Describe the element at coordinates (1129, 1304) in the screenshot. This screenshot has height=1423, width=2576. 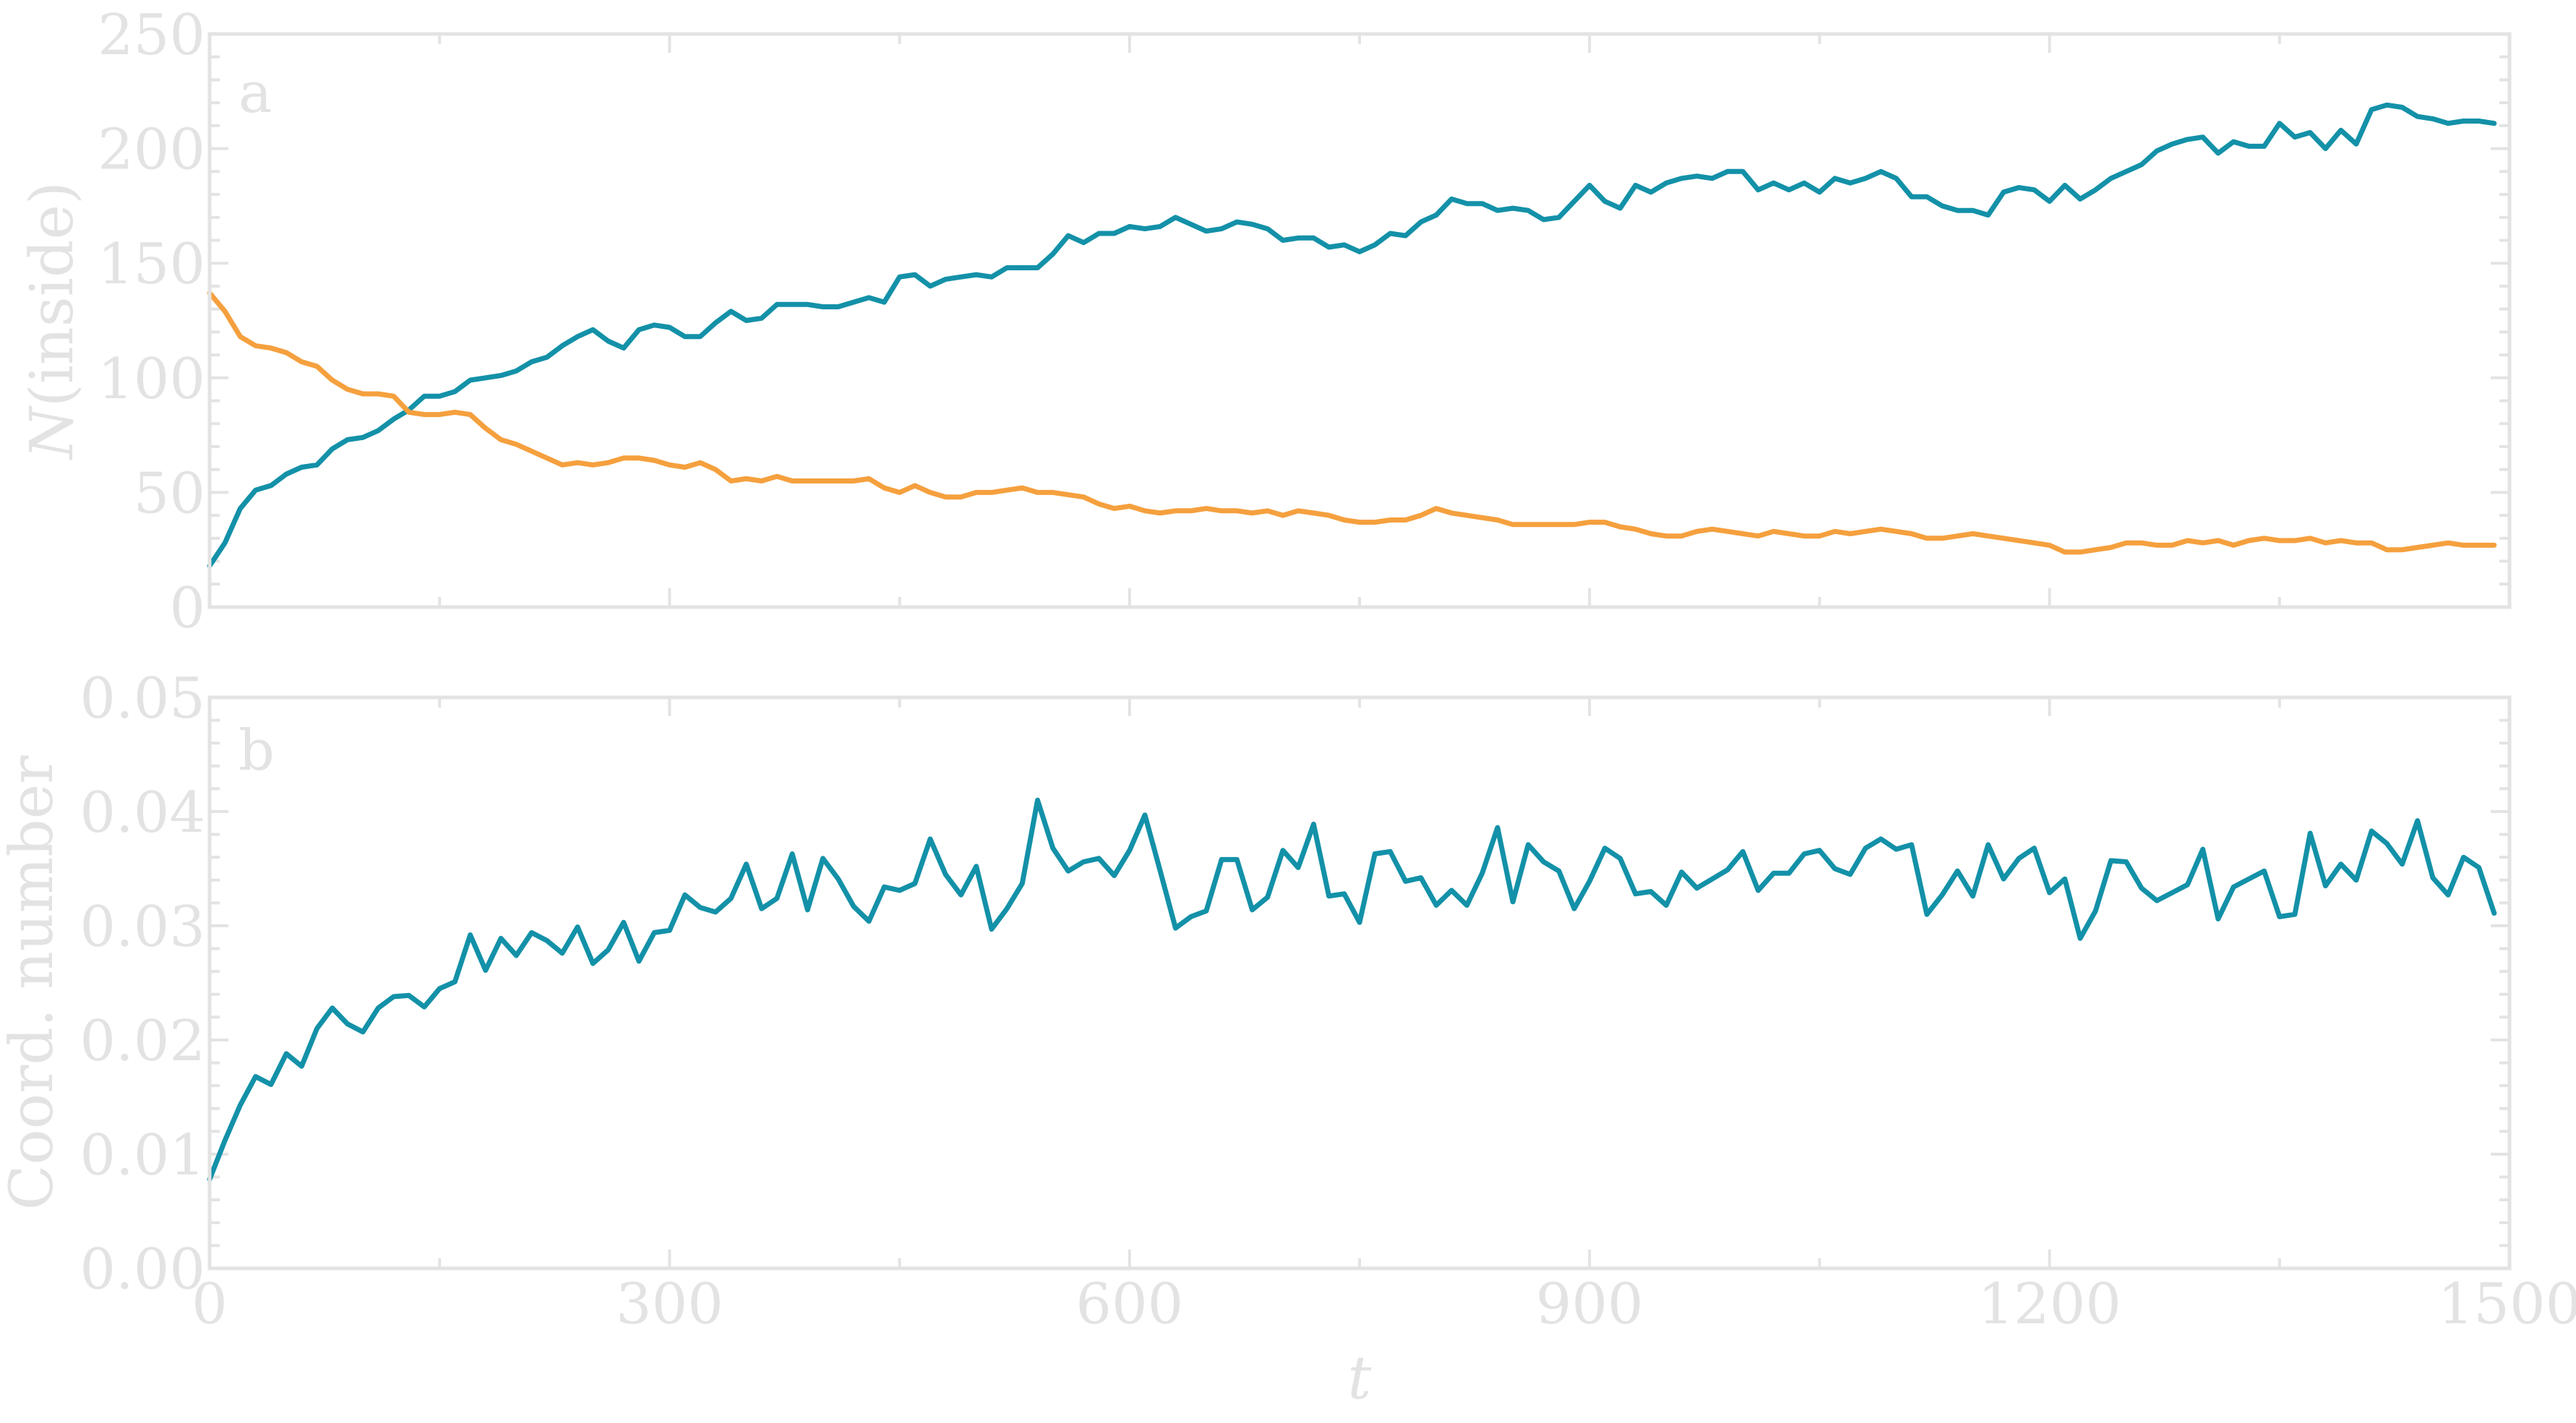
I see `x-tick-label: 600` at that location.